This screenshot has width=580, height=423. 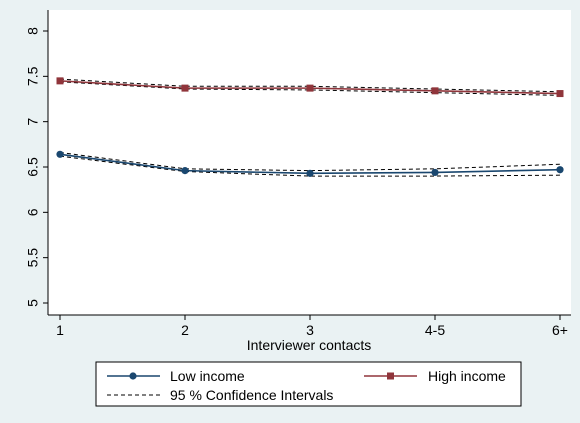 What do you see at coordinates (309, 345) in the screenshot?
I see `x-axis-label: Interviewer contacts` at bounding box center [309, 345].